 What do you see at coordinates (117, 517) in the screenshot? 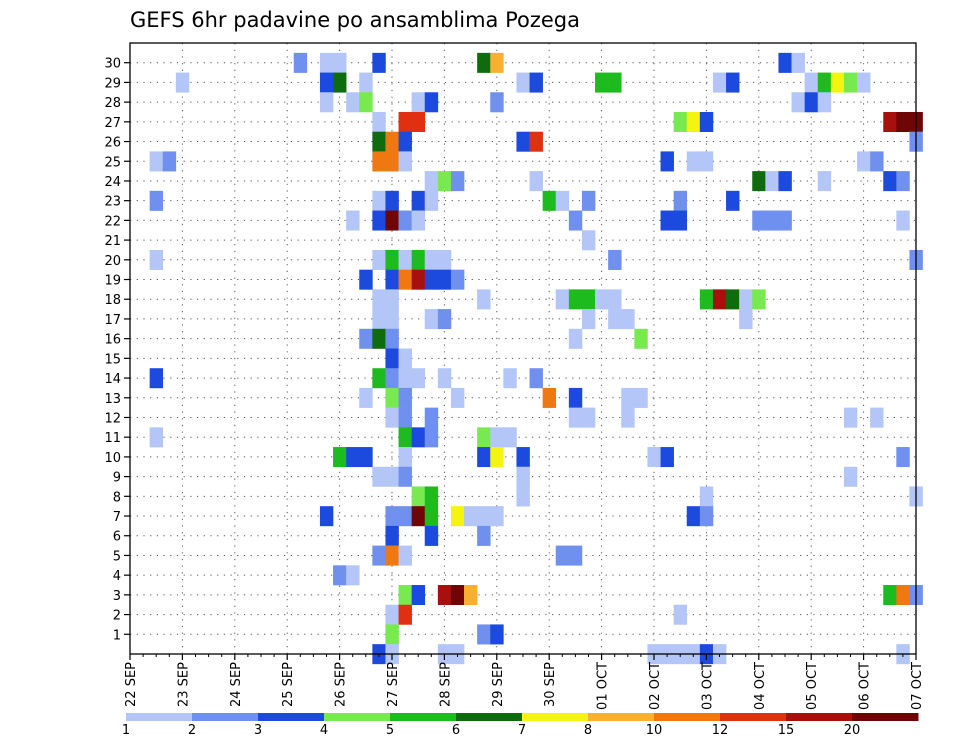
I see `y-tick-label: 7` at bounding box center [117, 517].